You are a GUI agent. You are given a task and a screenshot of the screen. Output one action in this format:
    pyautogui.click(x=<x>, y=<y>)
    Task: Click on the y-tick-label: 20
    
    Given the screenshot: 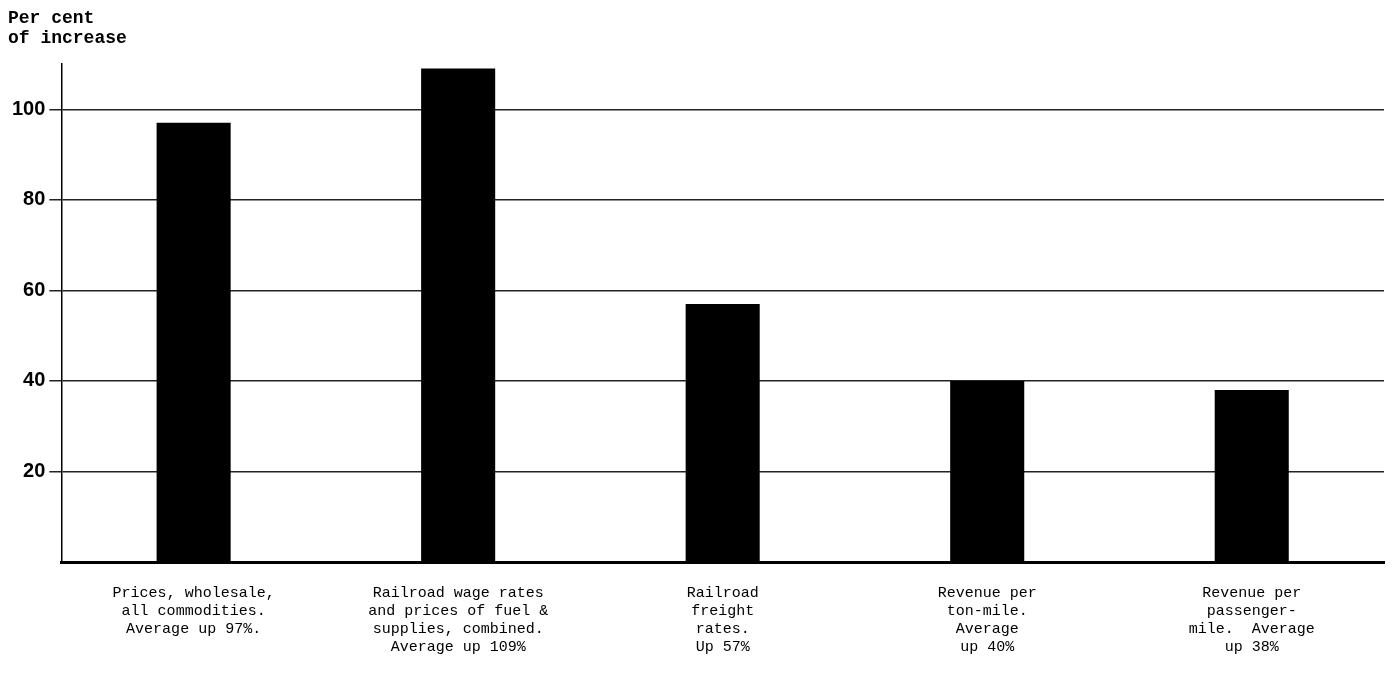 What is the action you would take?
    pyautogui.click(x=34, y=469)
    